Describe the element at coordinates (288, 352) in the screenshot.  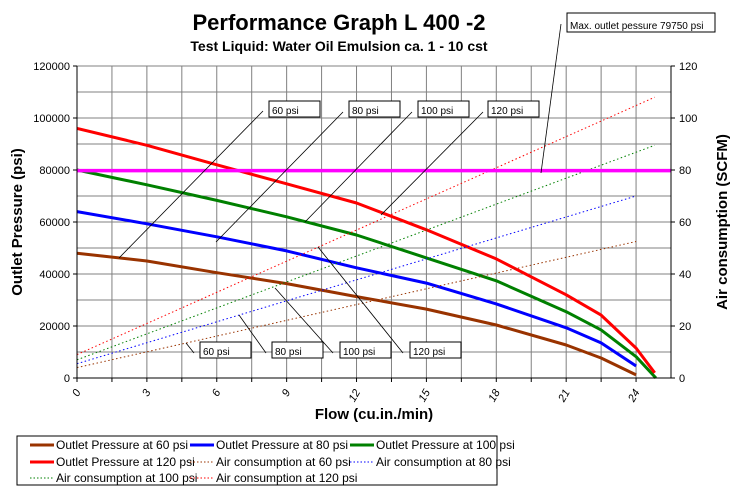
I see `air-annotation-label: 80 psi` at that location.